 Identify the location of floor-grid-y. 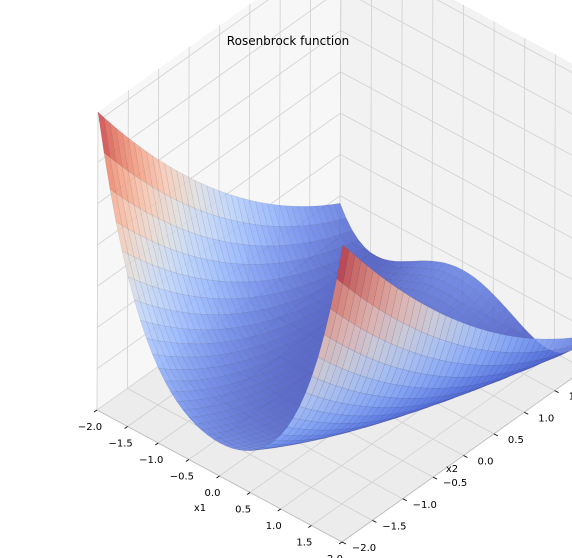
(250, 454).